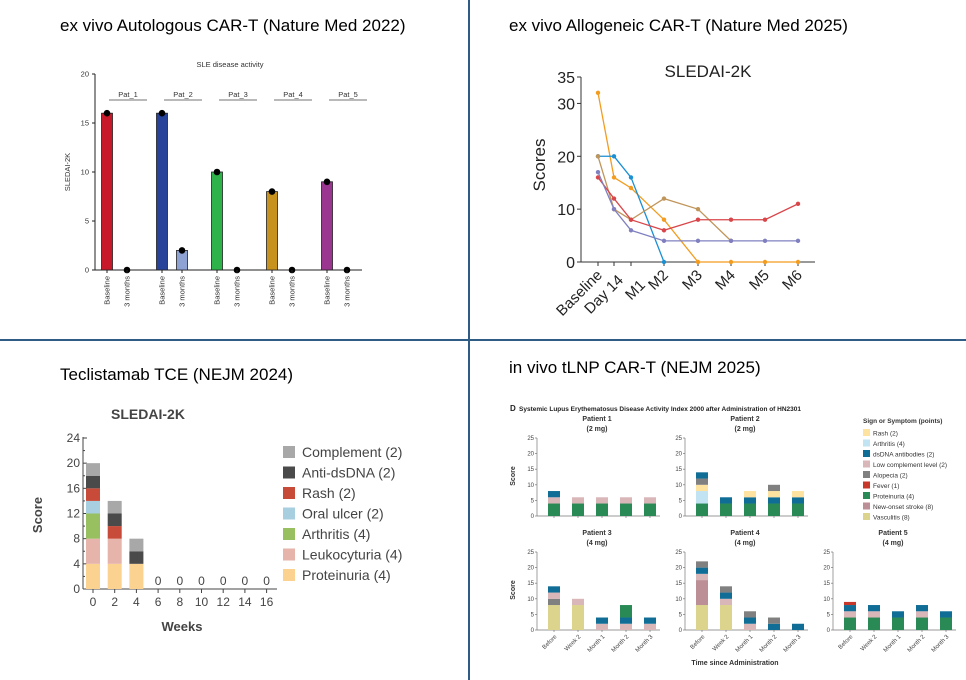 This screenshot has height=680, width=966. I want to click on chart3-legend-label: Proteinuria (4), so click(346, 575).